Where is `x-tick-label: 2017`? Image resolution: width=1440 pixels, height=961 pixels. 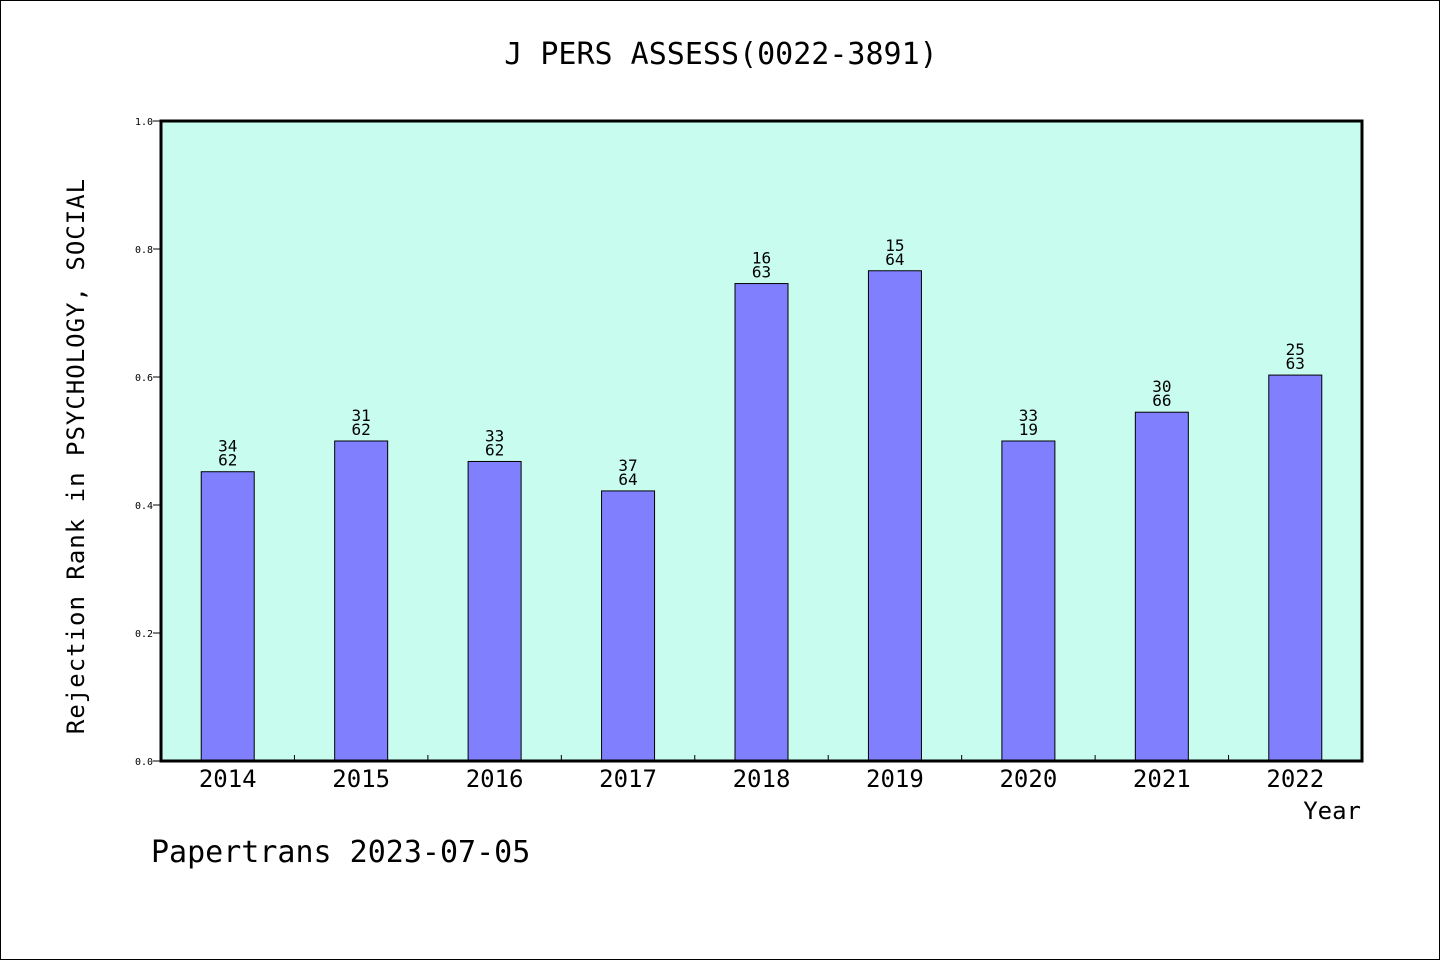
x-tick-label: 2017 is located at coordinates (628, 779).